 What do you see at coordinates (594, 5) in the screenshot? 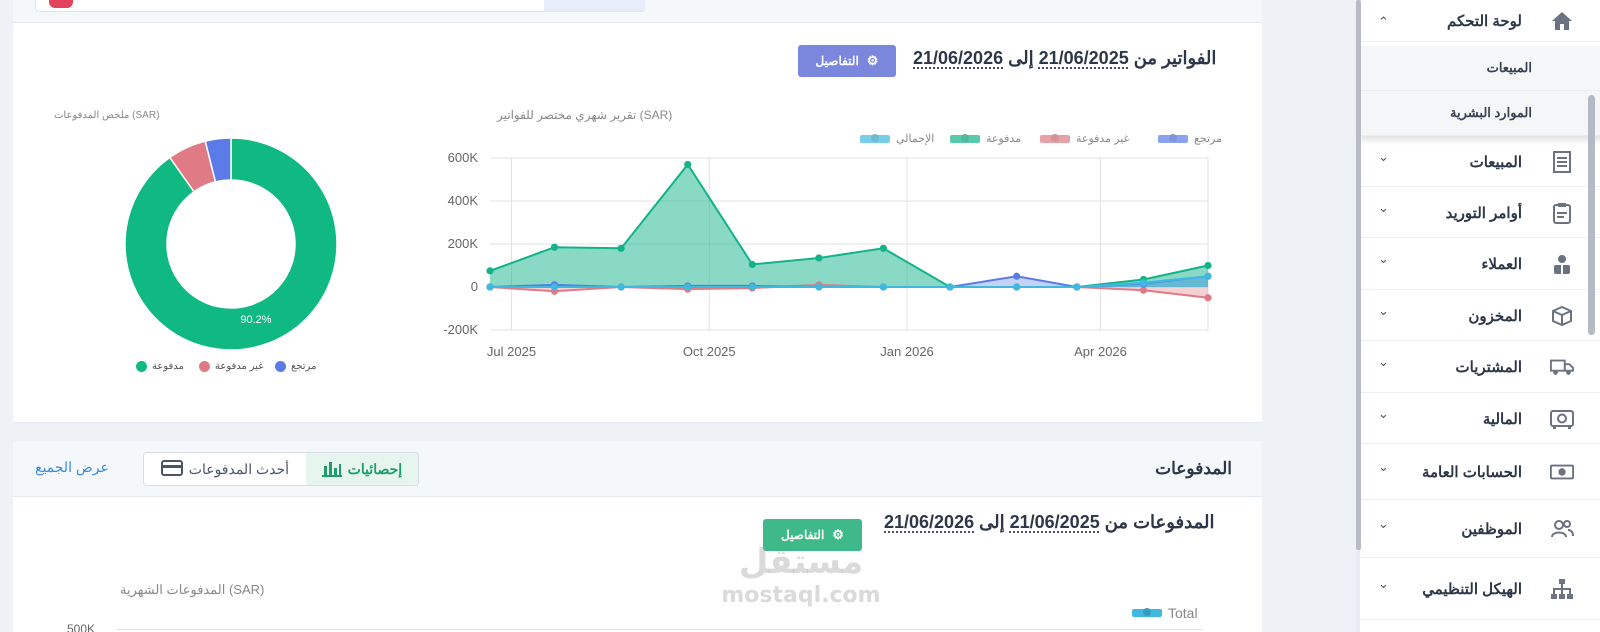
I see `invoices-tab-active` at bounding box center [594, 5].